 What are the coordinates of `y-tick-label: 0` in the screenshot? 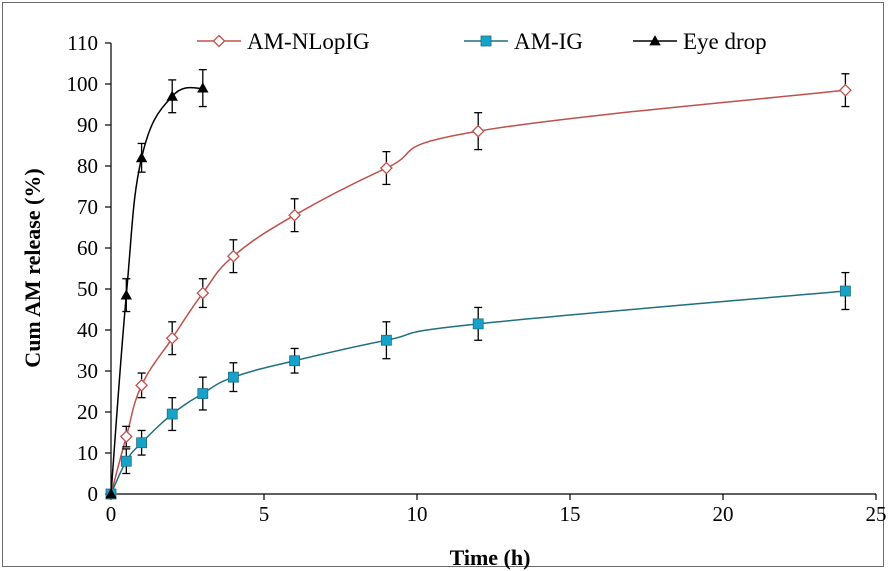 It's located at (93, 494).